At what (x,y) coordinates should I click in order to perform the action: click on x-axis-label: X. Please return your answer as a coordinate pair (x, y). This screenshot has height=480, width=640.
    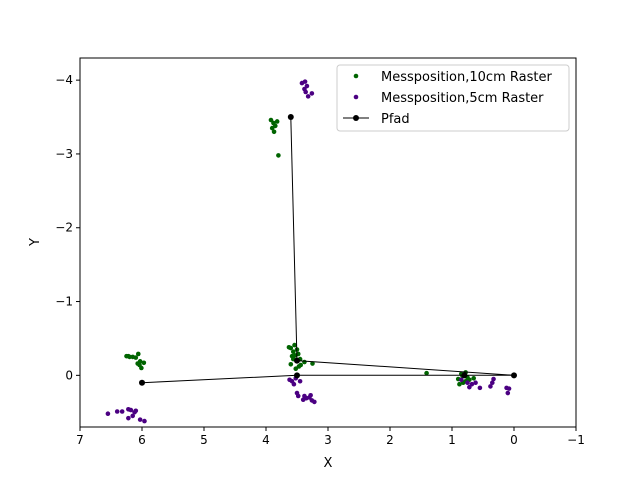
    Looking at the image, I should click on (328, 463).